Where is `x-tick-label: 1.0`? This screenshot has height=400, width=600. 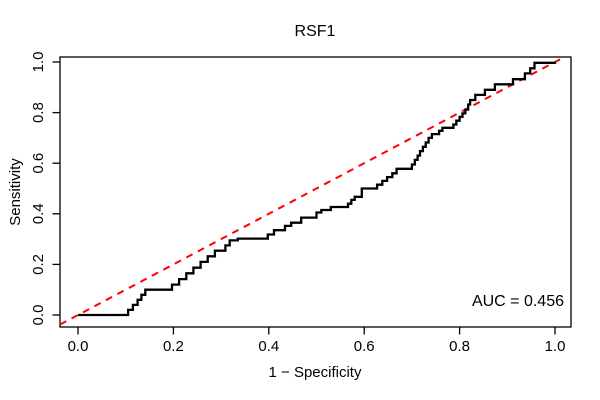 x-tick-label: 1.0 is located at coordinates (555, 346).